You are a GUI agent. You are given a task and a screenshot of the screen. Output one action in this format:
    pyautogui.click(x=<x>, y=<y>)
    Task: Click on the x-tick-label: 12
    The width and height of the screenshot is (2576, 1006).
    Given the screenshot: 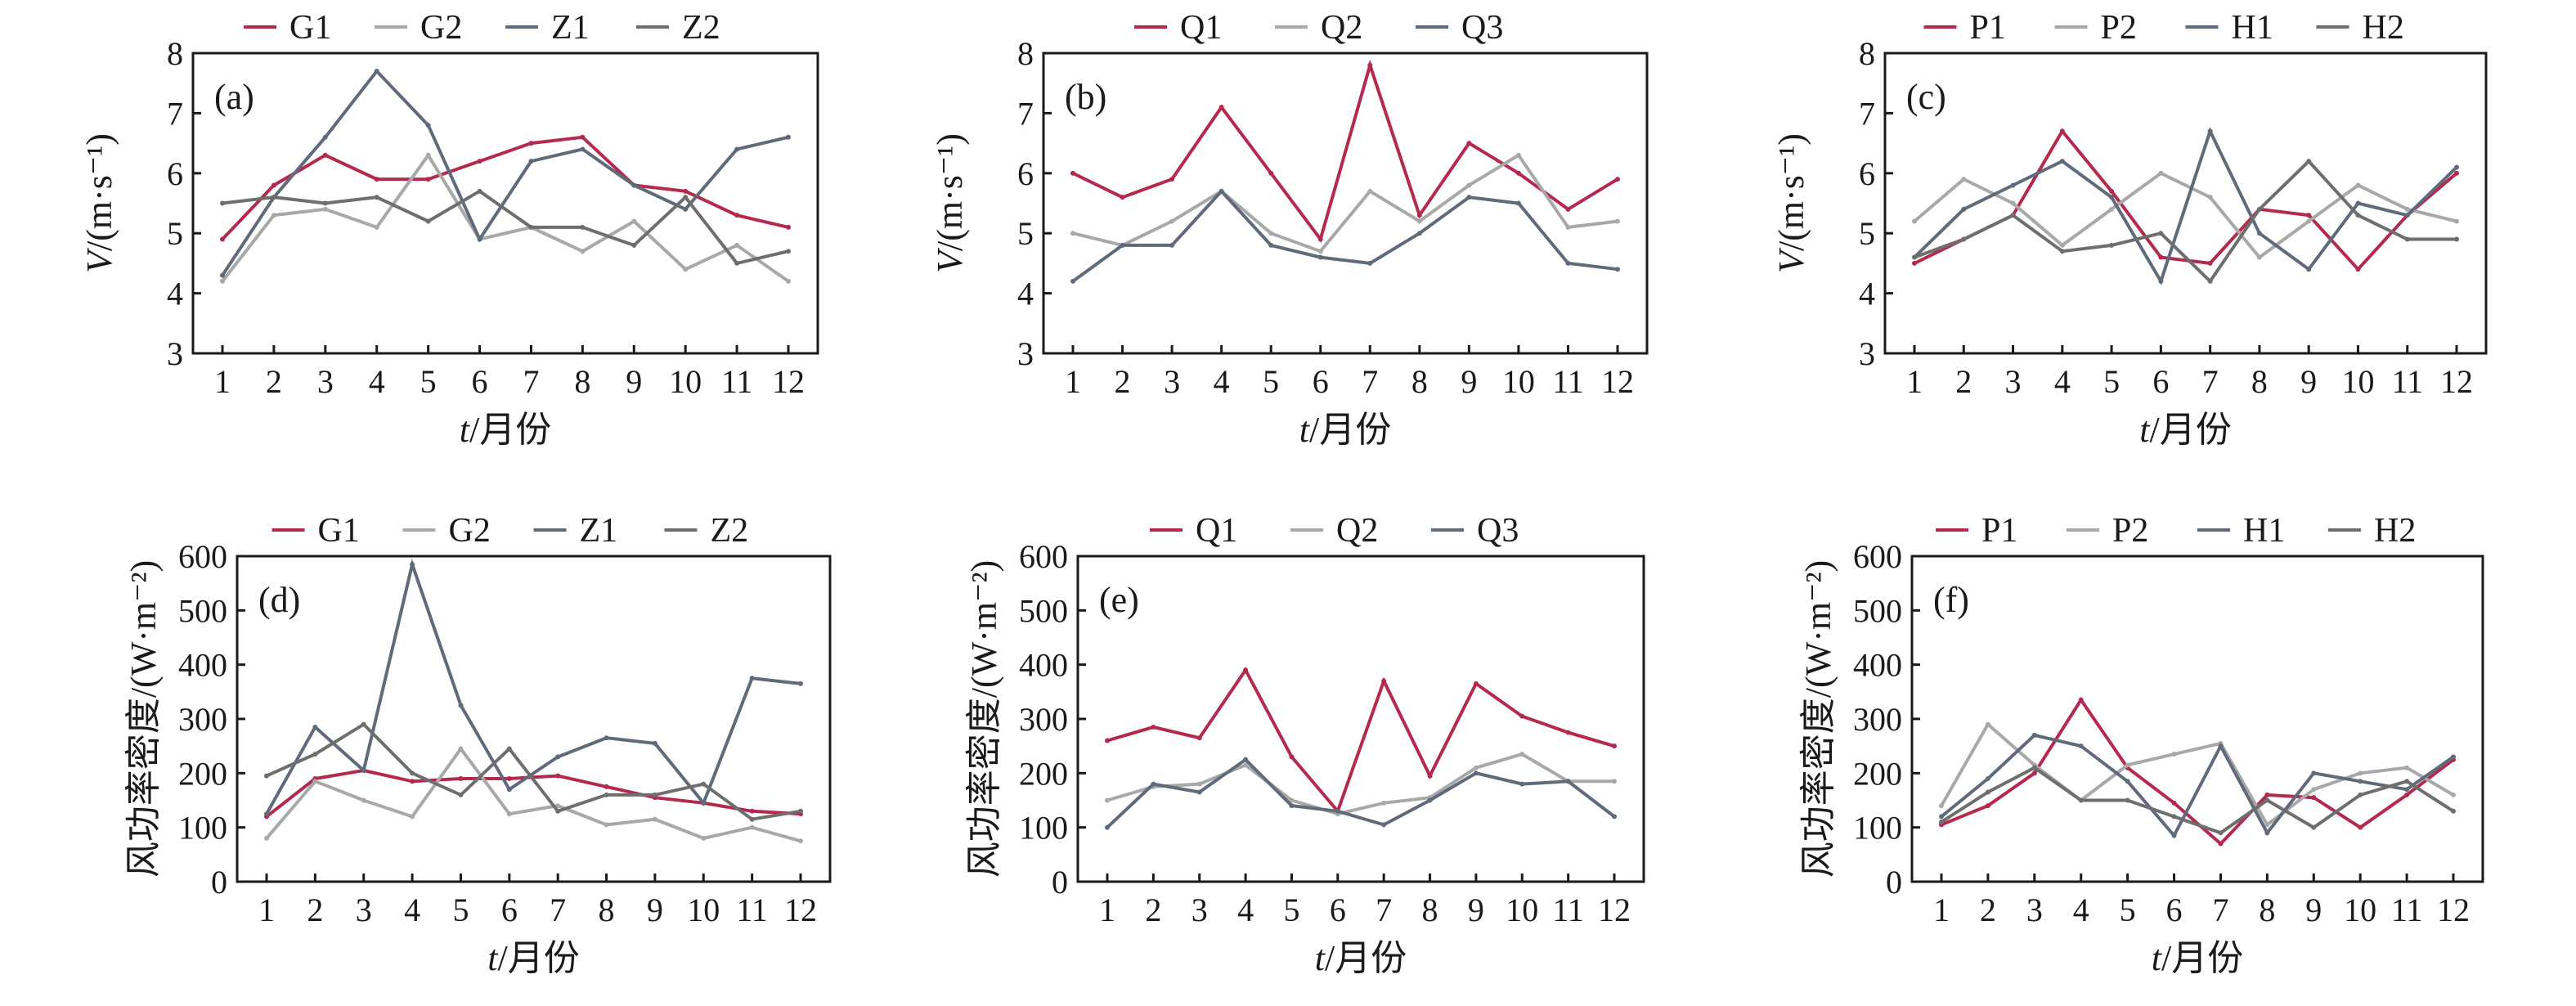 What is the action you would take?
    pyautogui.click(x=1614, y=909)
    